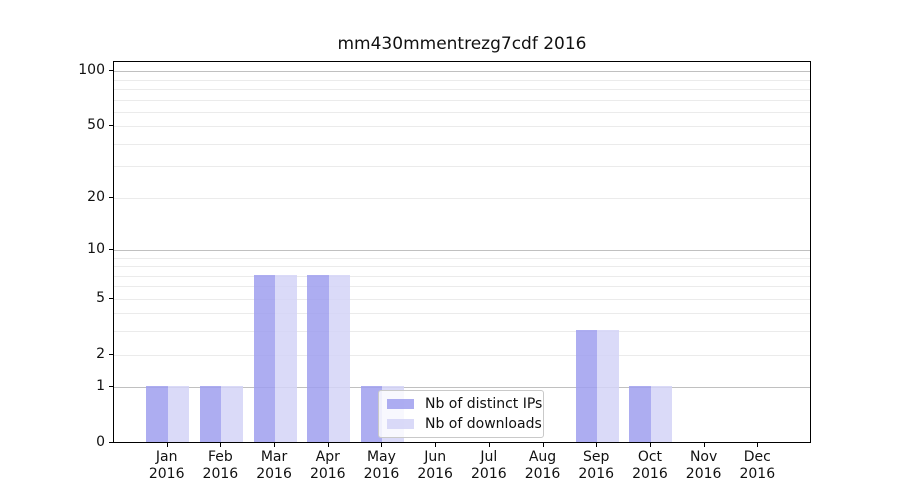 Image resolution: width=900 pixels, height=500 pixels. I want to click on x-tick-month: Aug, so click(542, 457).